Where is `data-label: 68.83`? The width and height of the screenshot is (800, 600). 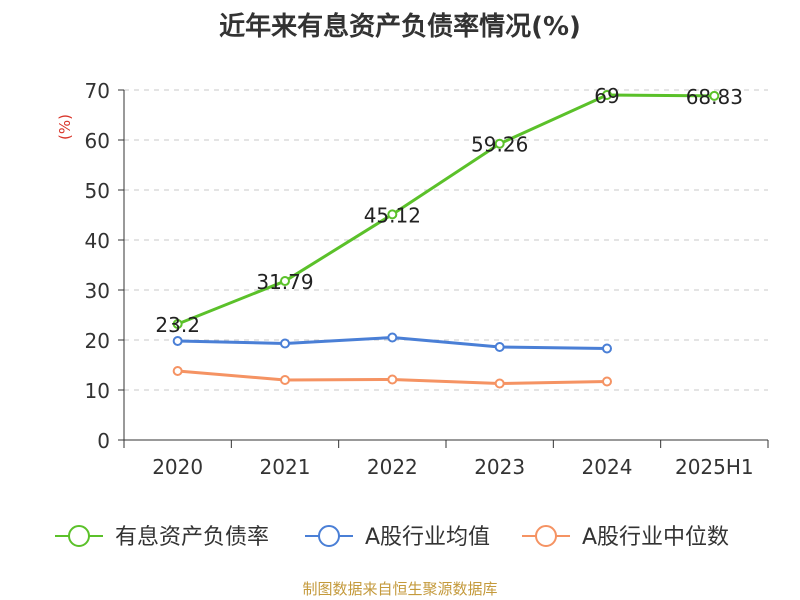 data-label: 68.83 is located at coordinates (714, 97).